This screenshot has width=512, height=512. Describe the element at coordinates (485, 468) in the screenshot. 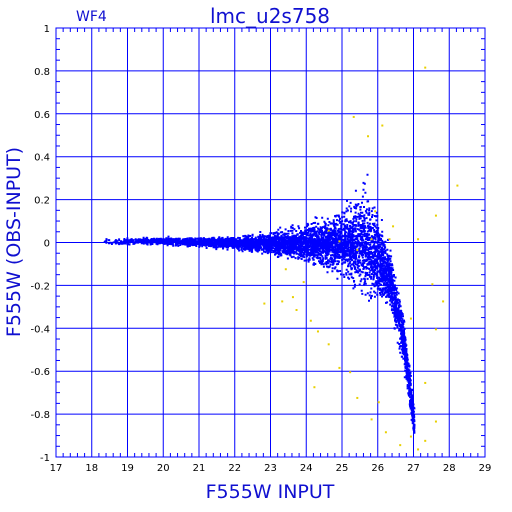

I see `x-tick-label: 29` at that location.